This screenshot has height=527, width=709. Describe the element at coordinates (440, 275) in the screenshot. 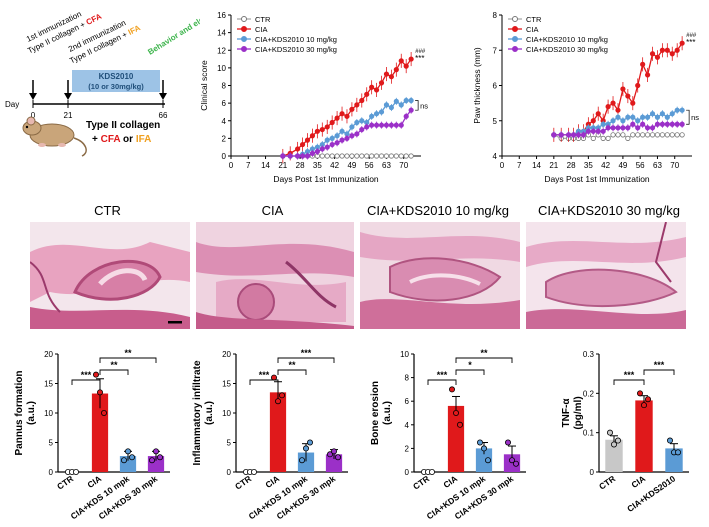

I see `histology-image-kds10` at that location.